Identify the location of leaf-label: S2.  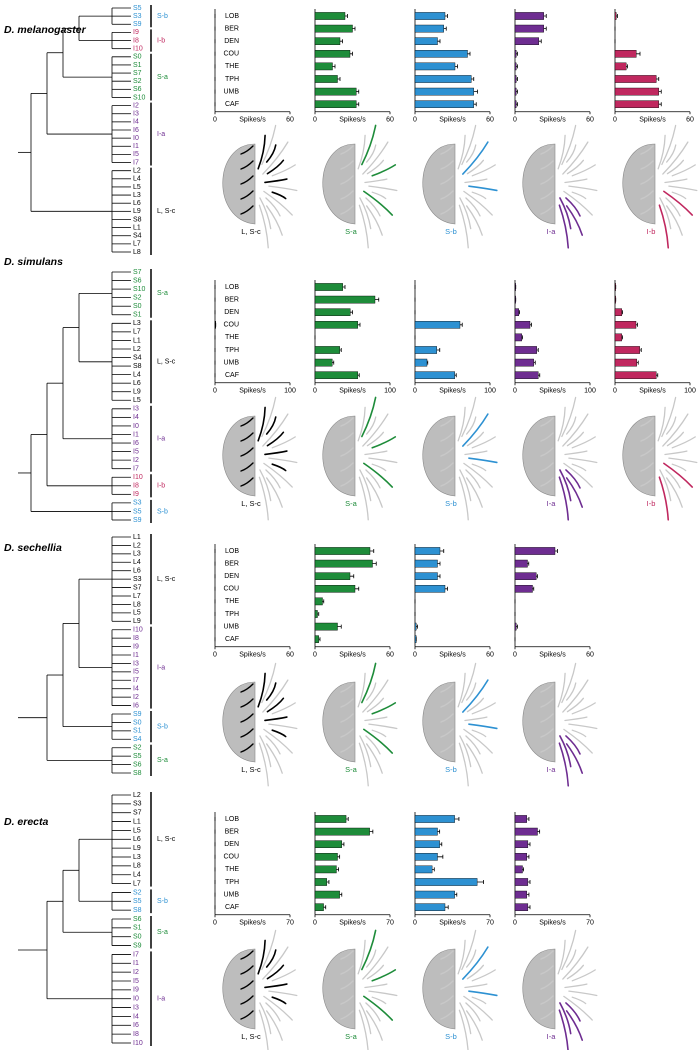
(137, 748).